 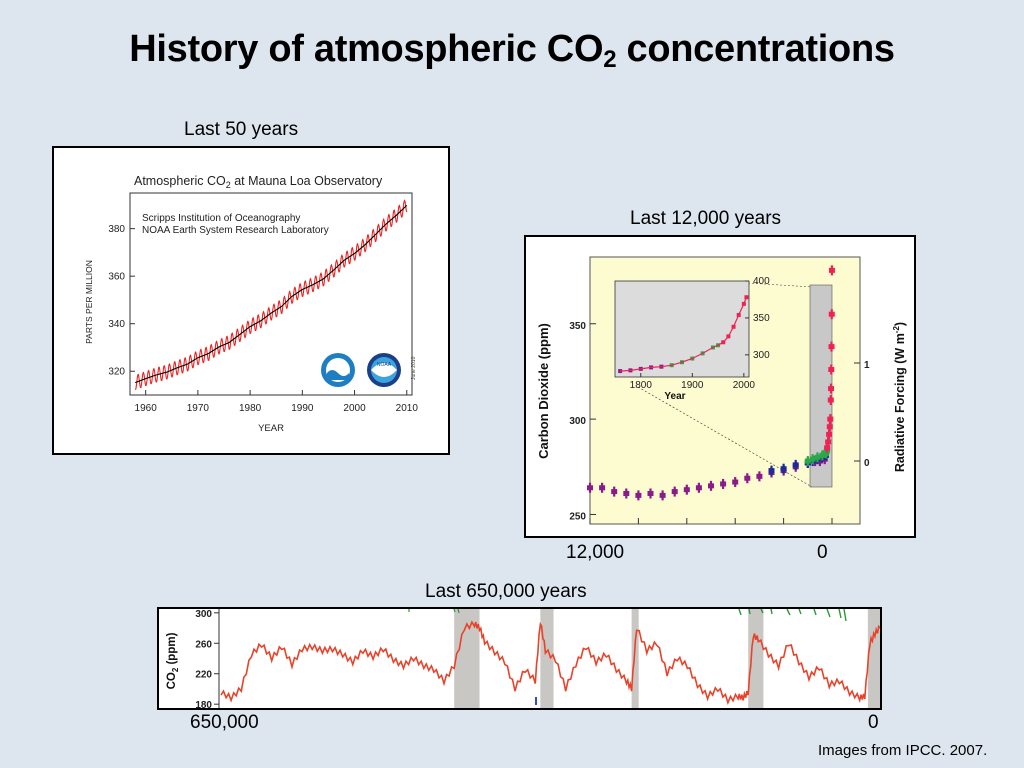 I want to click on mauna-loa-source-1: Scripps Institution of Oceanography, so click(x=221, y=218).